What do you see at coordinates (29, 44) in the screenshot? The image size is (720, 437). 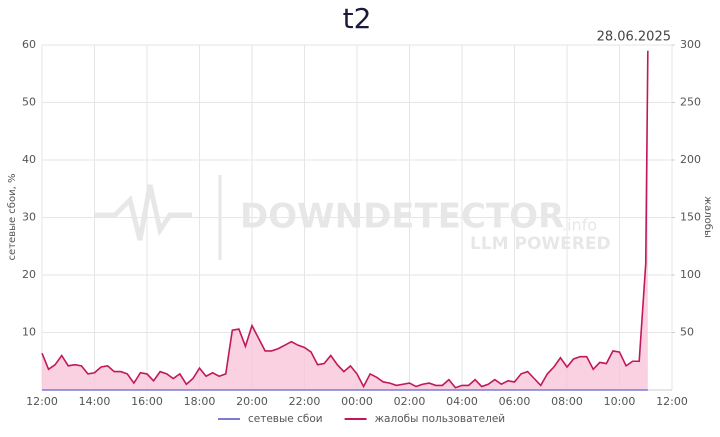 I see `y-tick-label: 60` at bounding box center [29, 44].